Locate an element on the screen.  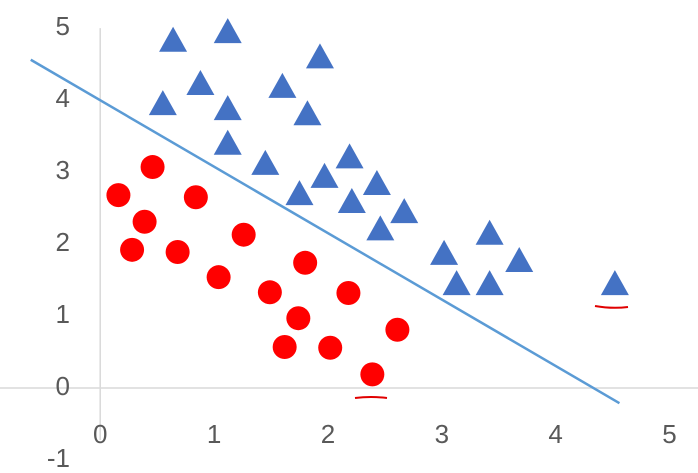
y-tick-label: 3 is located at coordinates (63, 170).